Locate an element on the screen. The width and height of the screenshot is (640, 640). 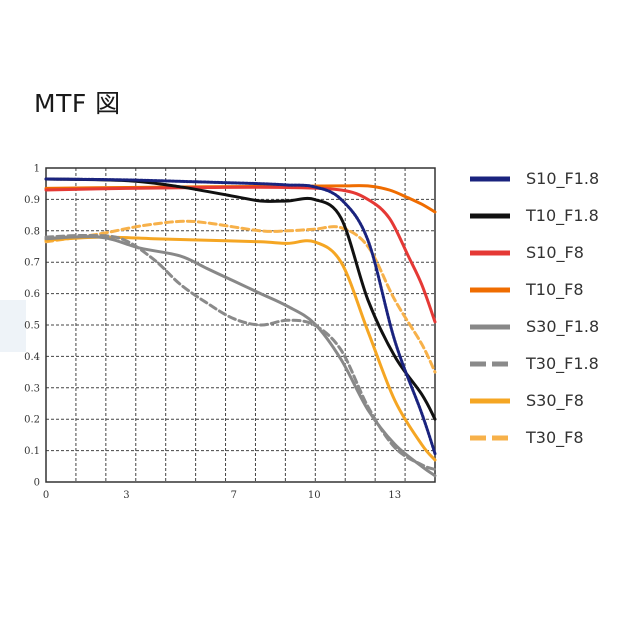
series-line-s10-f8 is located at coordinates (240, 254).